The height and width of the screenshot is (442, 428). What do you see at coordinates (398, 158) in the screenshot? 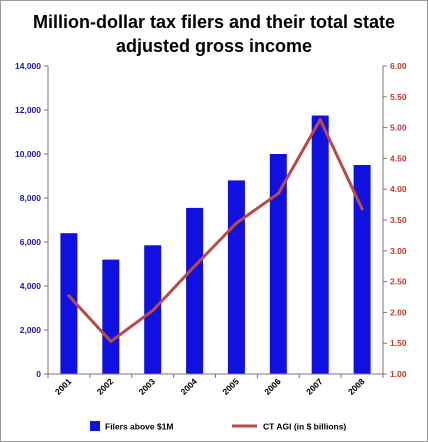
I see `y-right-tick-label: 4.50` at bounding box center [398, 158].